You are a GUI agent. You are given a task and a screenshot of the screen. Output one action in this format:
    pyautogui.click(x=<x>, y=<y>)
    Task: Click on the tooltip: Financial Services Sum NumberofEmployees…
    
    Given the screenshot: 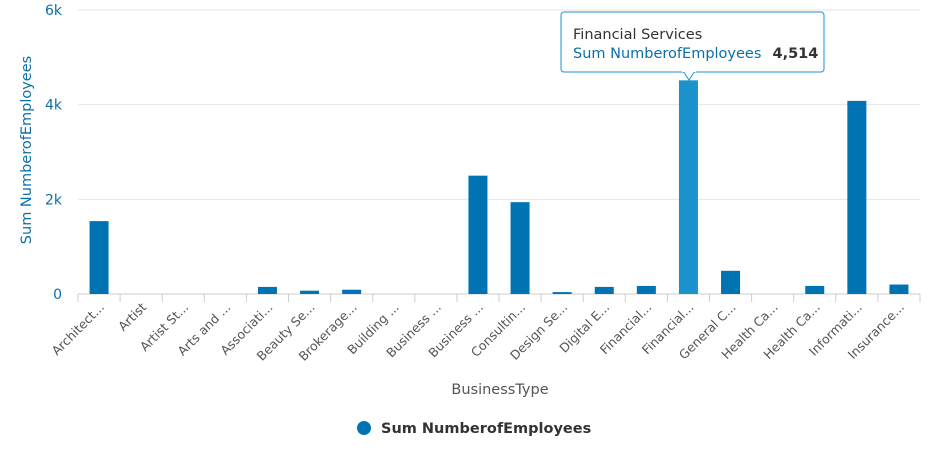 What is the action you would take?
    pyautogui.click(x=692, y=46)
    